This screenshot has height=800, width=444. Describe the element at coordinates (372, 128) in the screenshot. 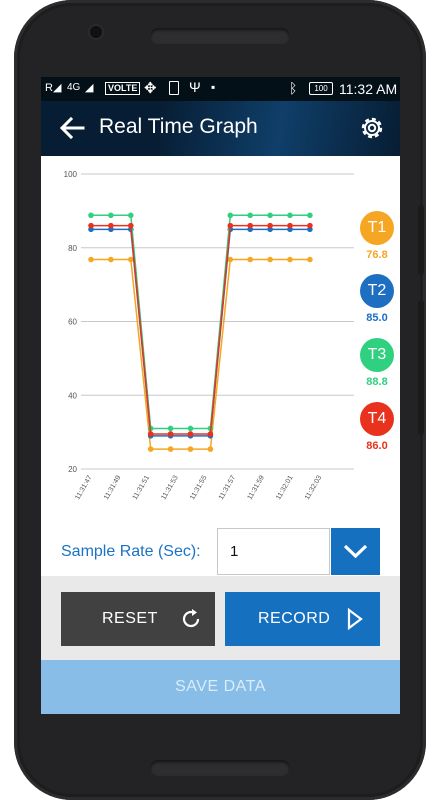

I see `gear-icon` at that location.